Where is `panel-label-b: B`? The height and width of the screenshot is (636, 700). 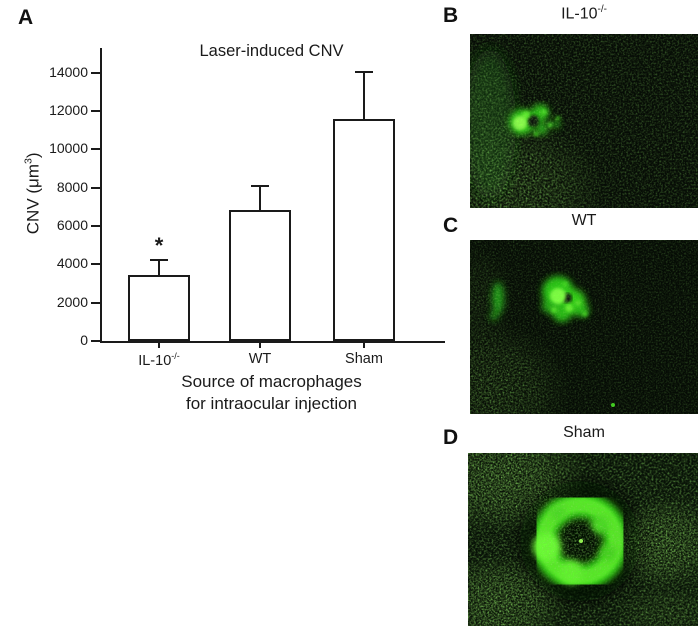 panel-label-b: B is located at coordinates (451, 15).